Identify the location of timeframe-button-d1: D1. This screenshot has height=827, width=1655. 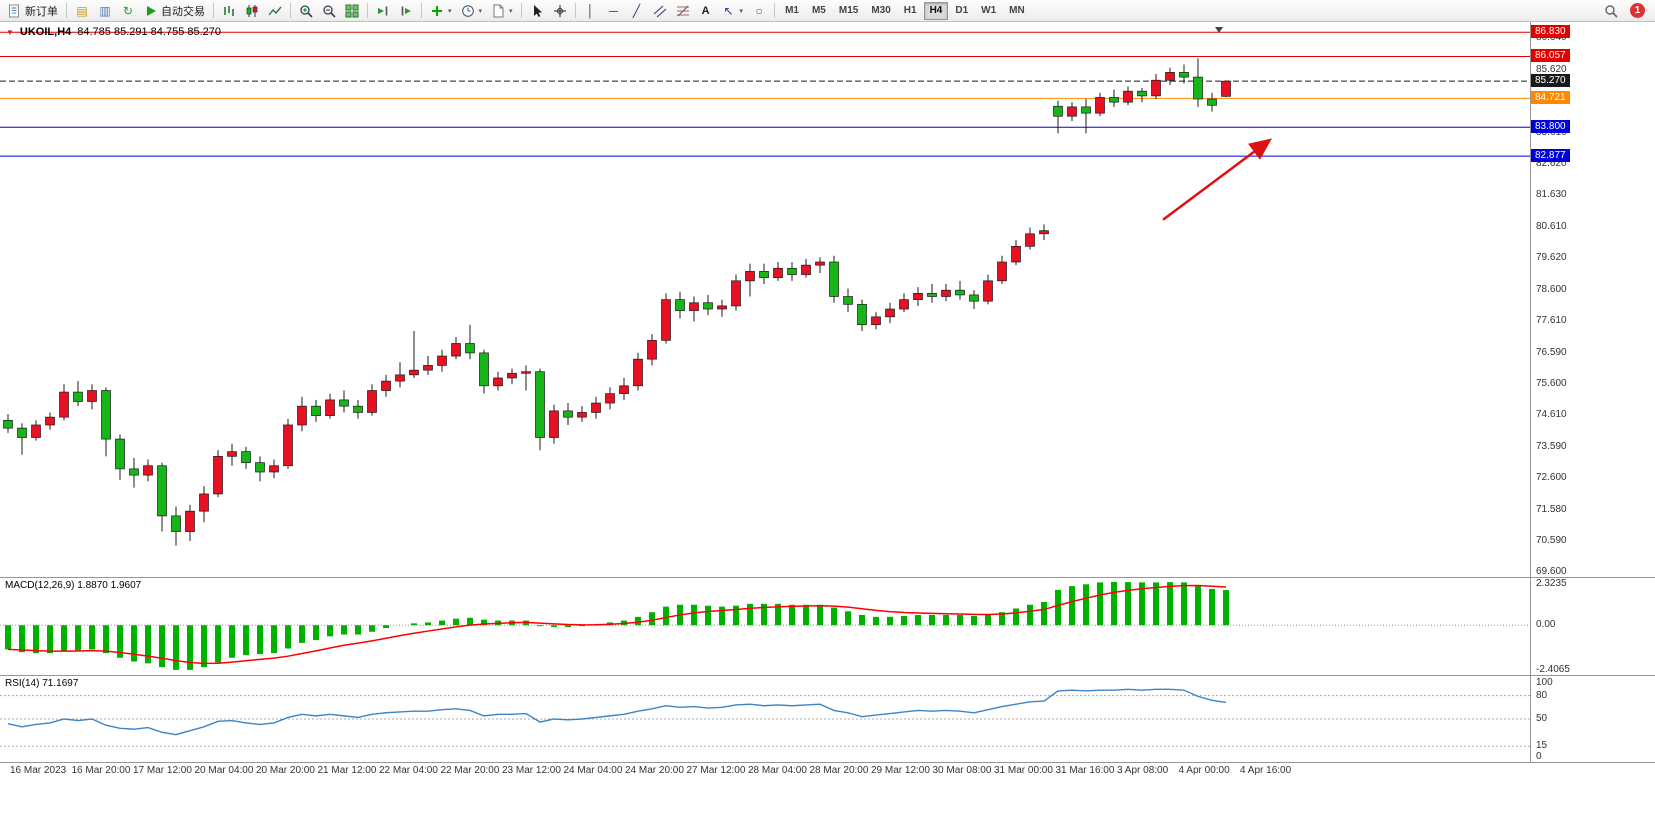
(961, 11).